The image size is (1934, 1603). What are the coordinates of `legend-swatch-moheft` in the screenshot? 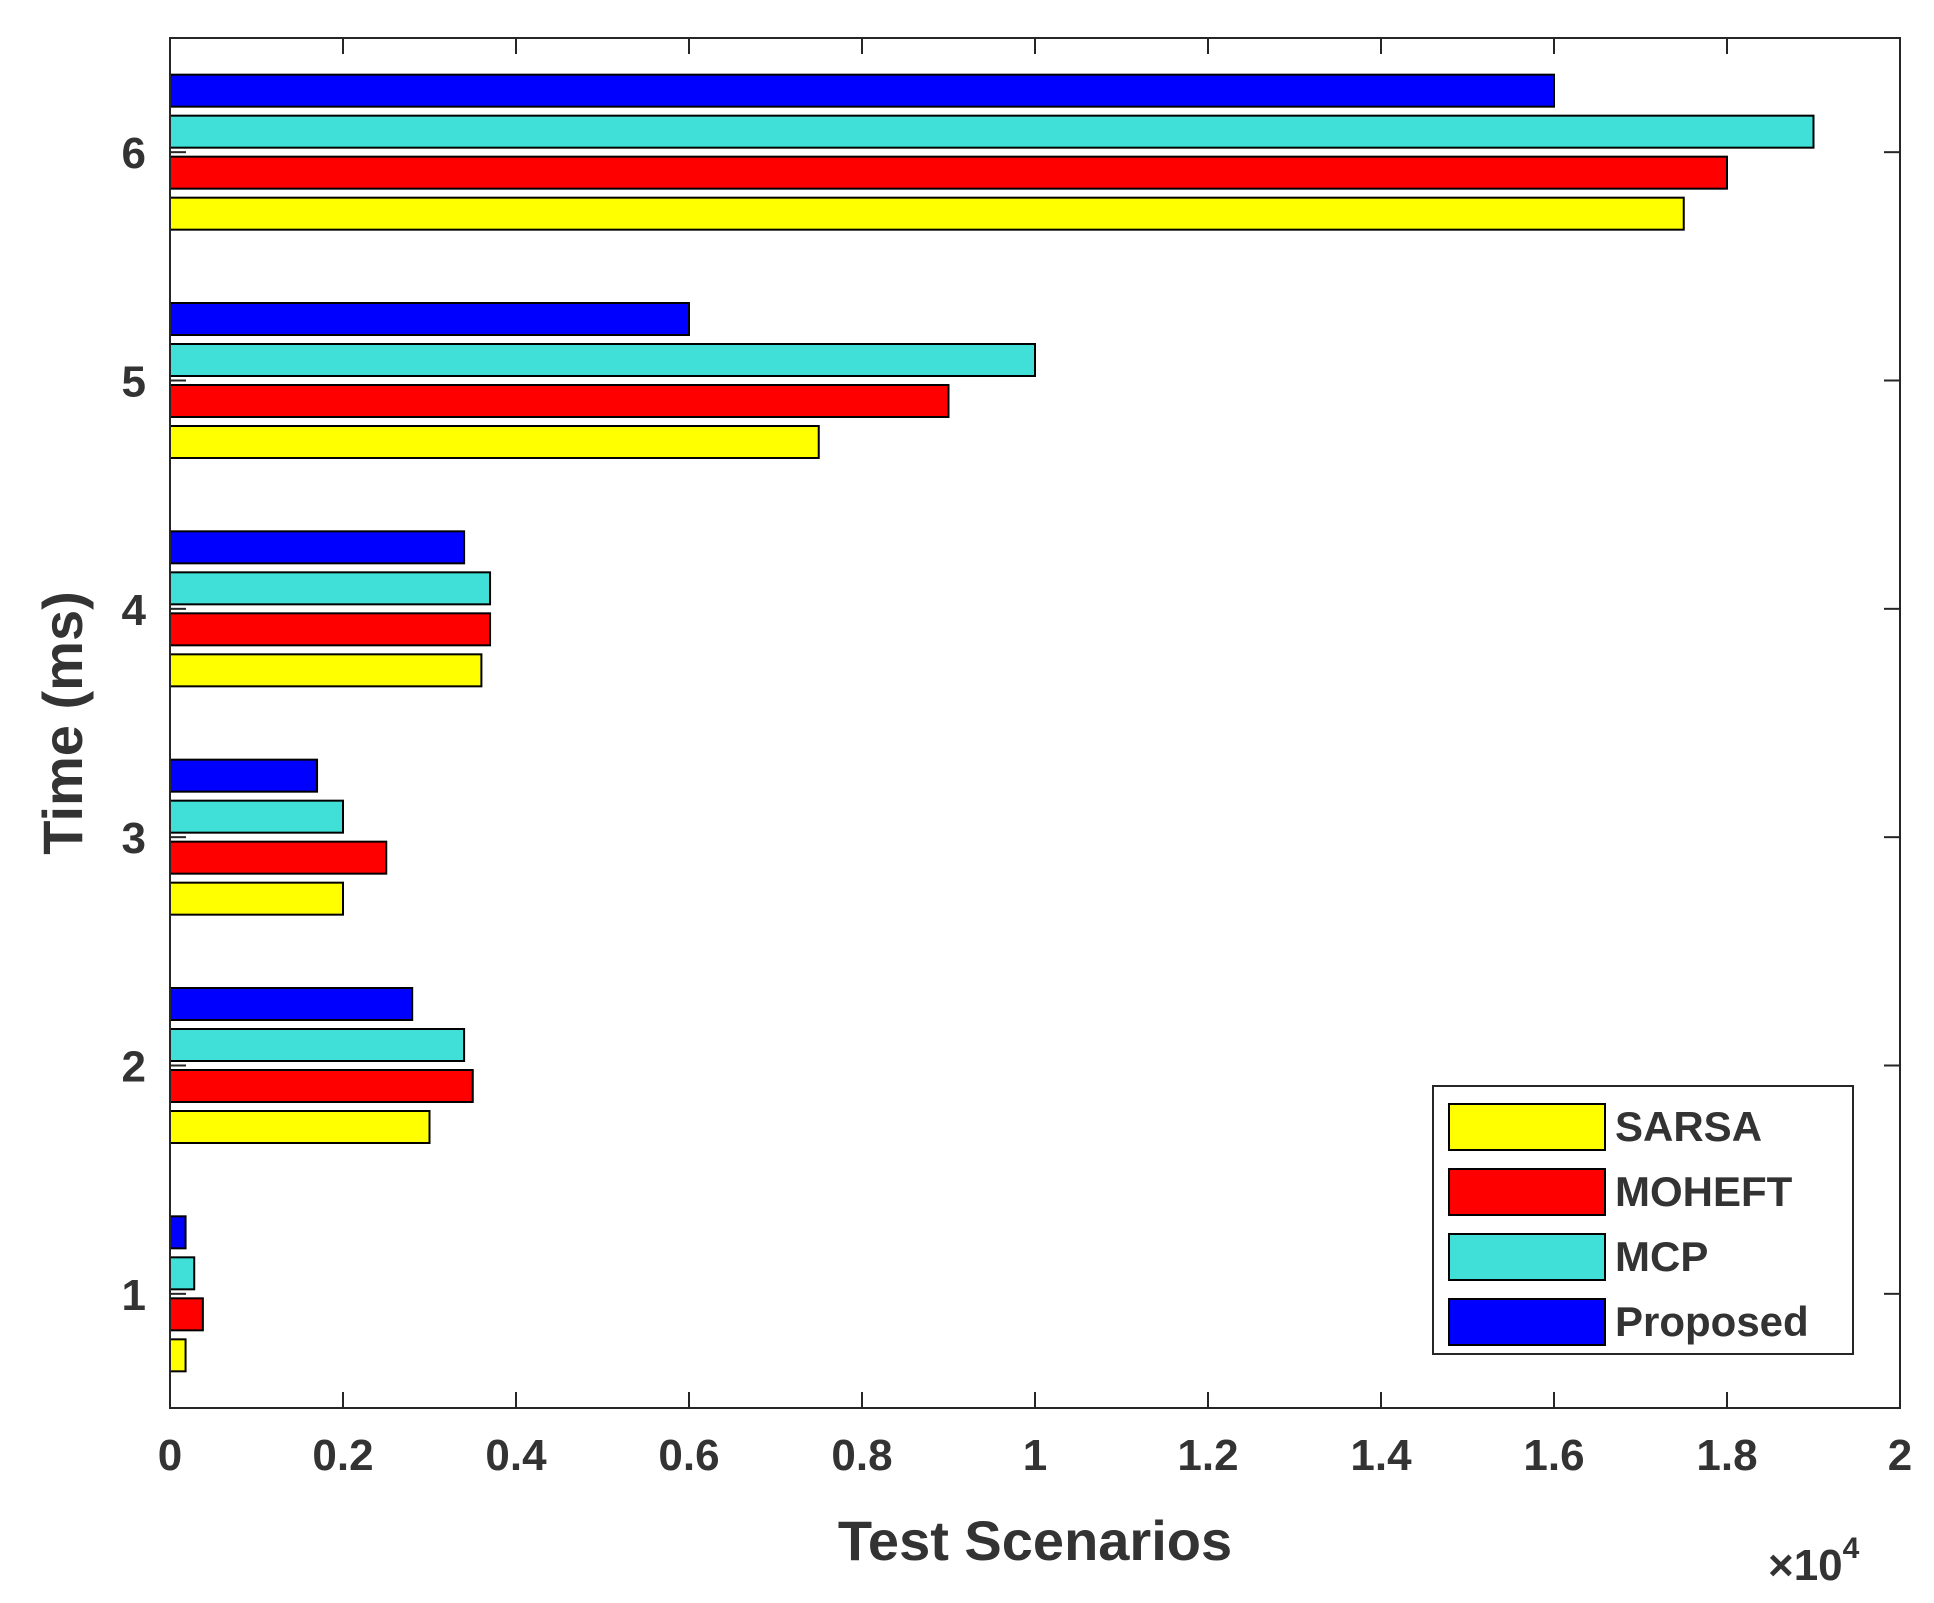 It's located at (1527, 1192).